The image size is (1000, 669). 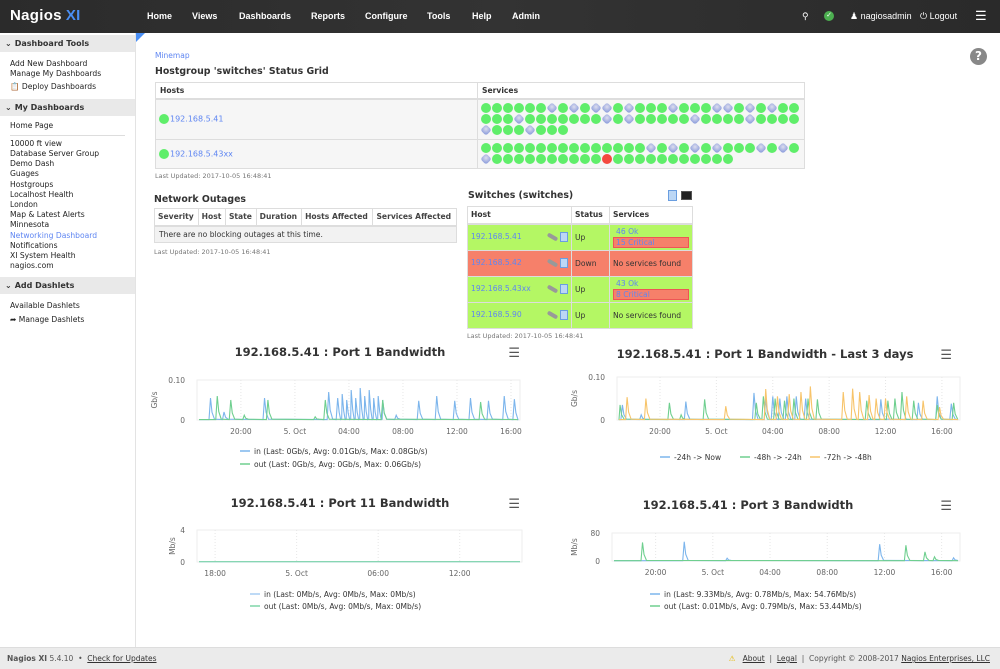 I want to click on section-add-dashlets: ⌄ Add Dashlets, so click(x=67, y=286).